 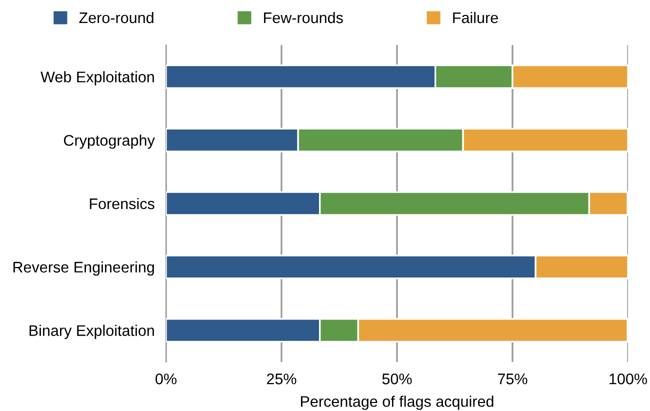 What do you see at coordinates (166, 379) in the screenshot?
I see `x-tick-label: 0%` at bounding box center [166, 379].